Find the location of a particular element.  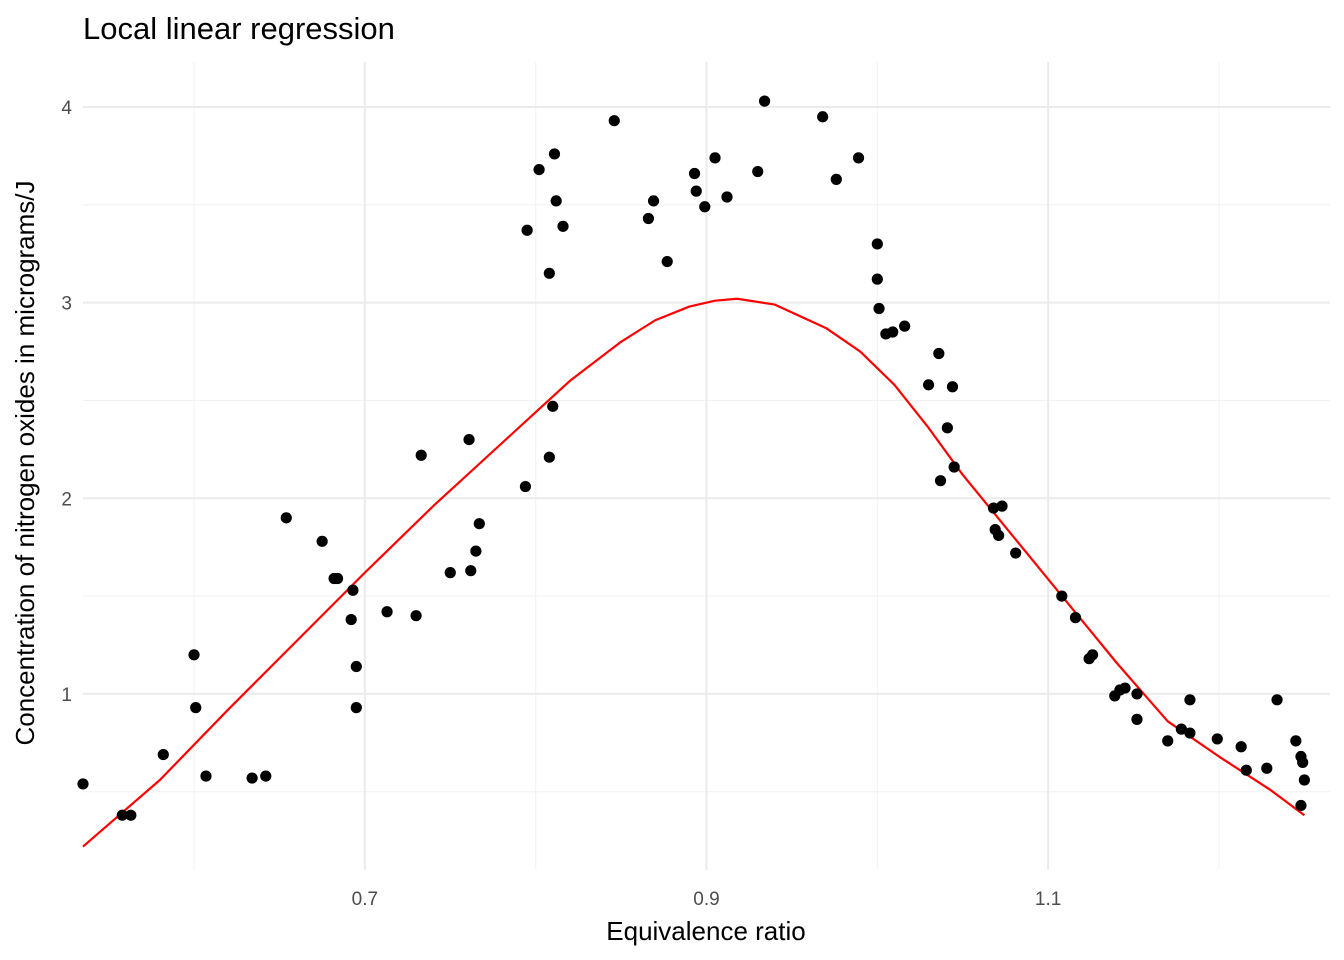

y-tick-labels: 1 2 3 4 is located at coordinates (66, 402).